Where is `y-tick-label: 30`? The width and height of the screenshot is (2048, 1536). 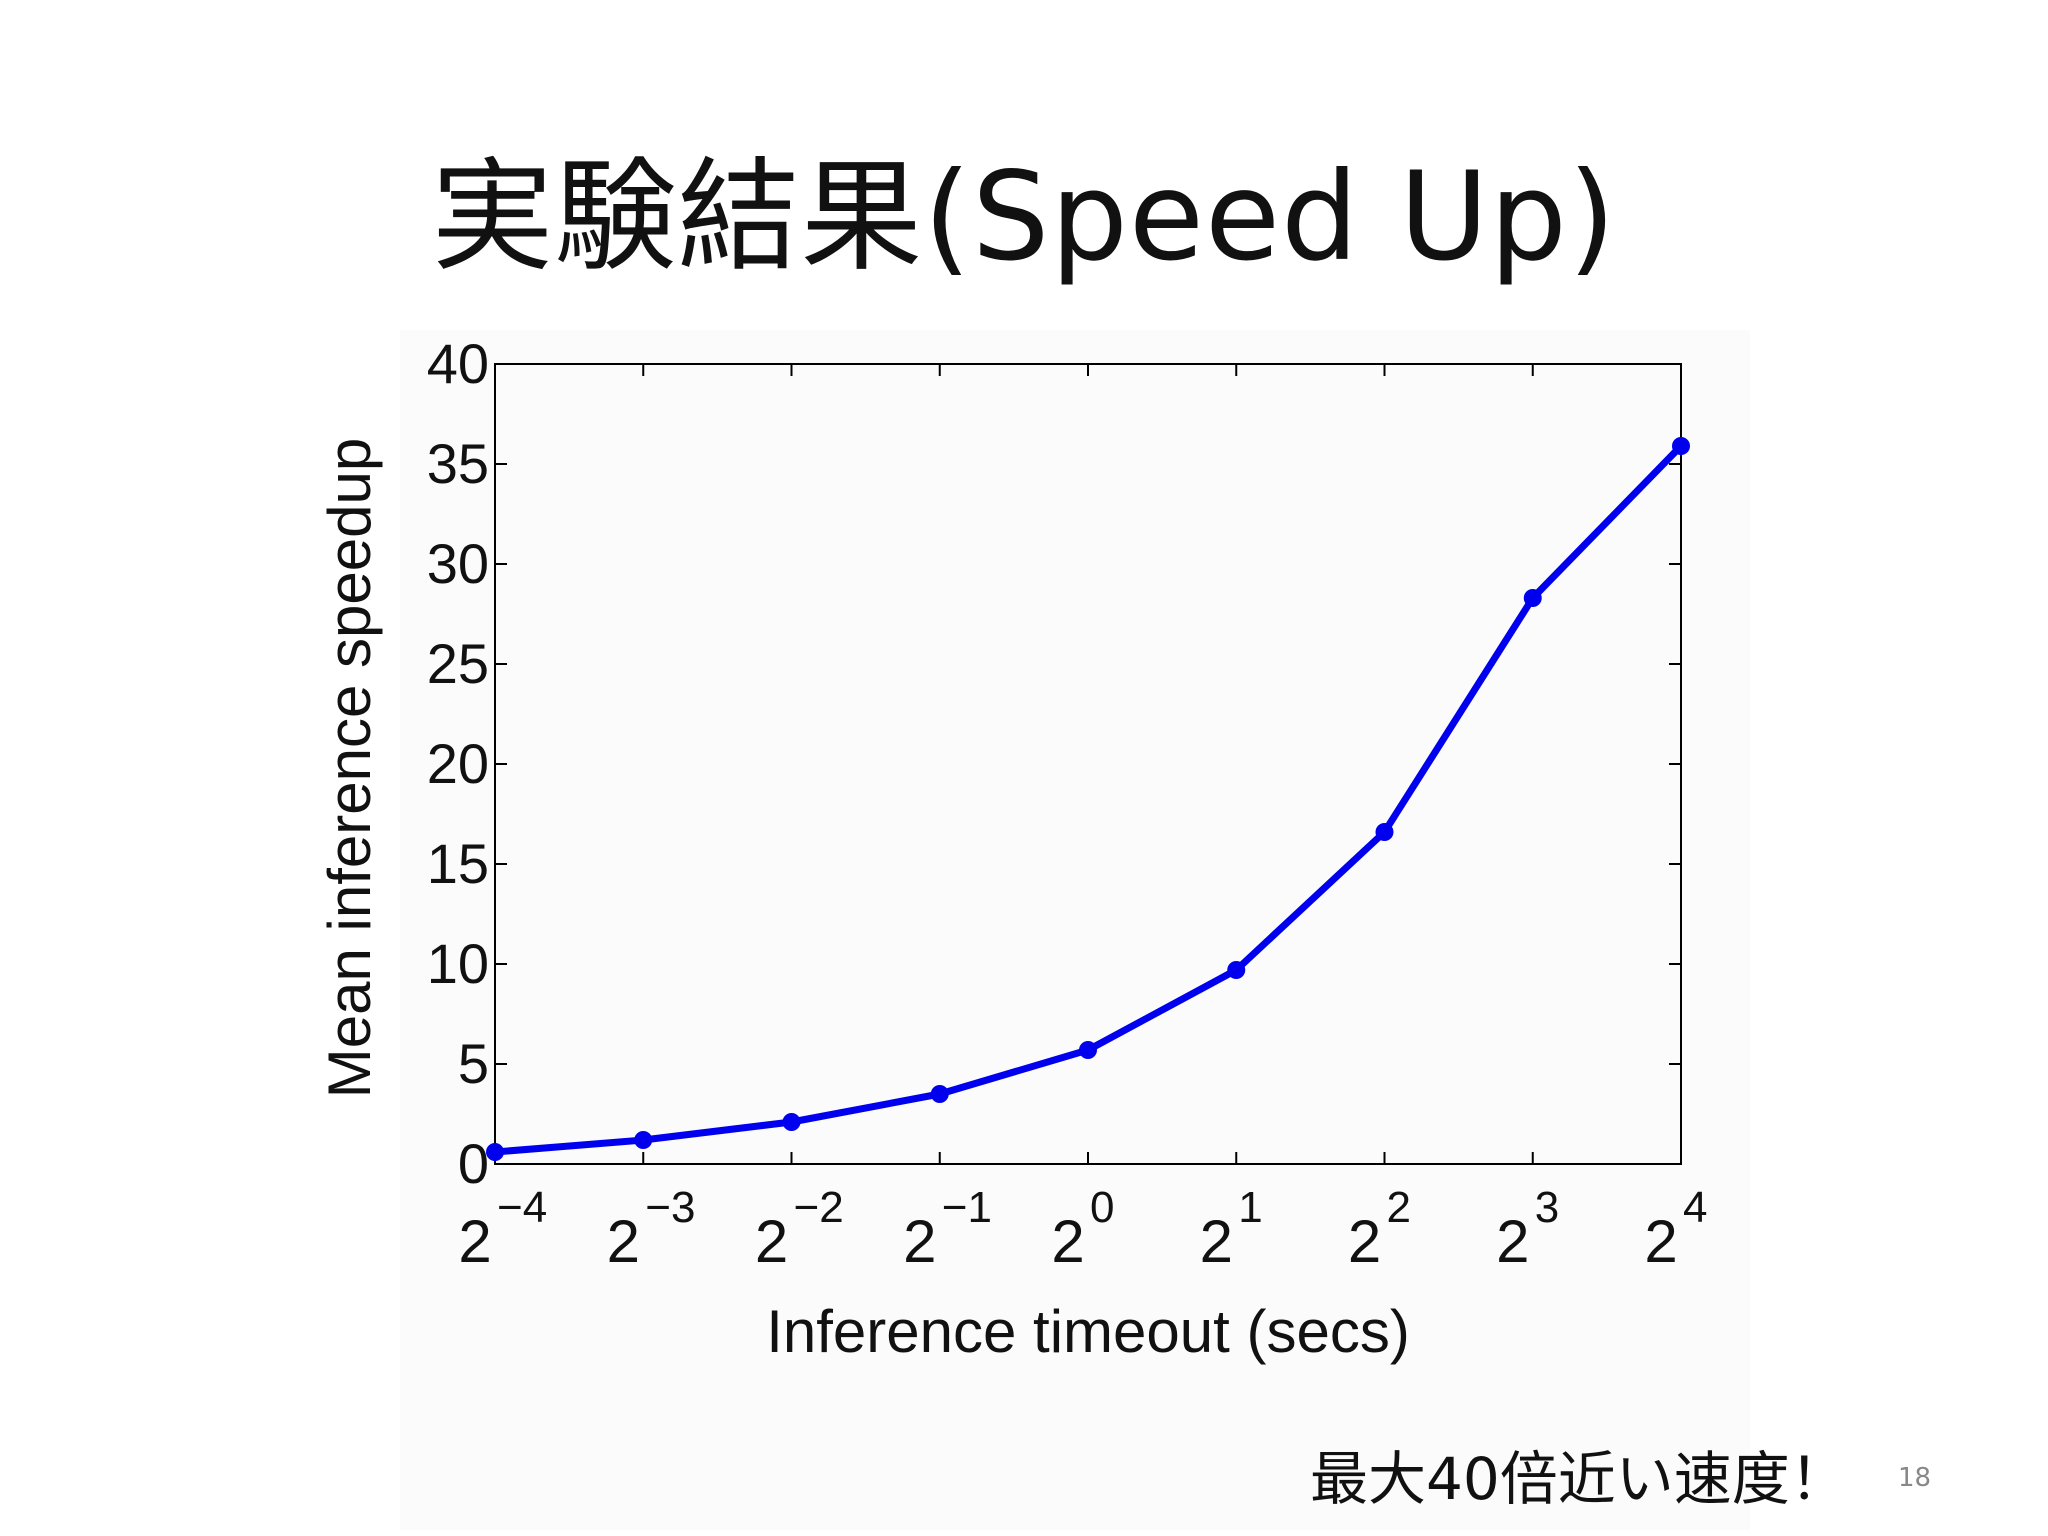
y-tick-label: 30 is located at coordinates (458, 563).